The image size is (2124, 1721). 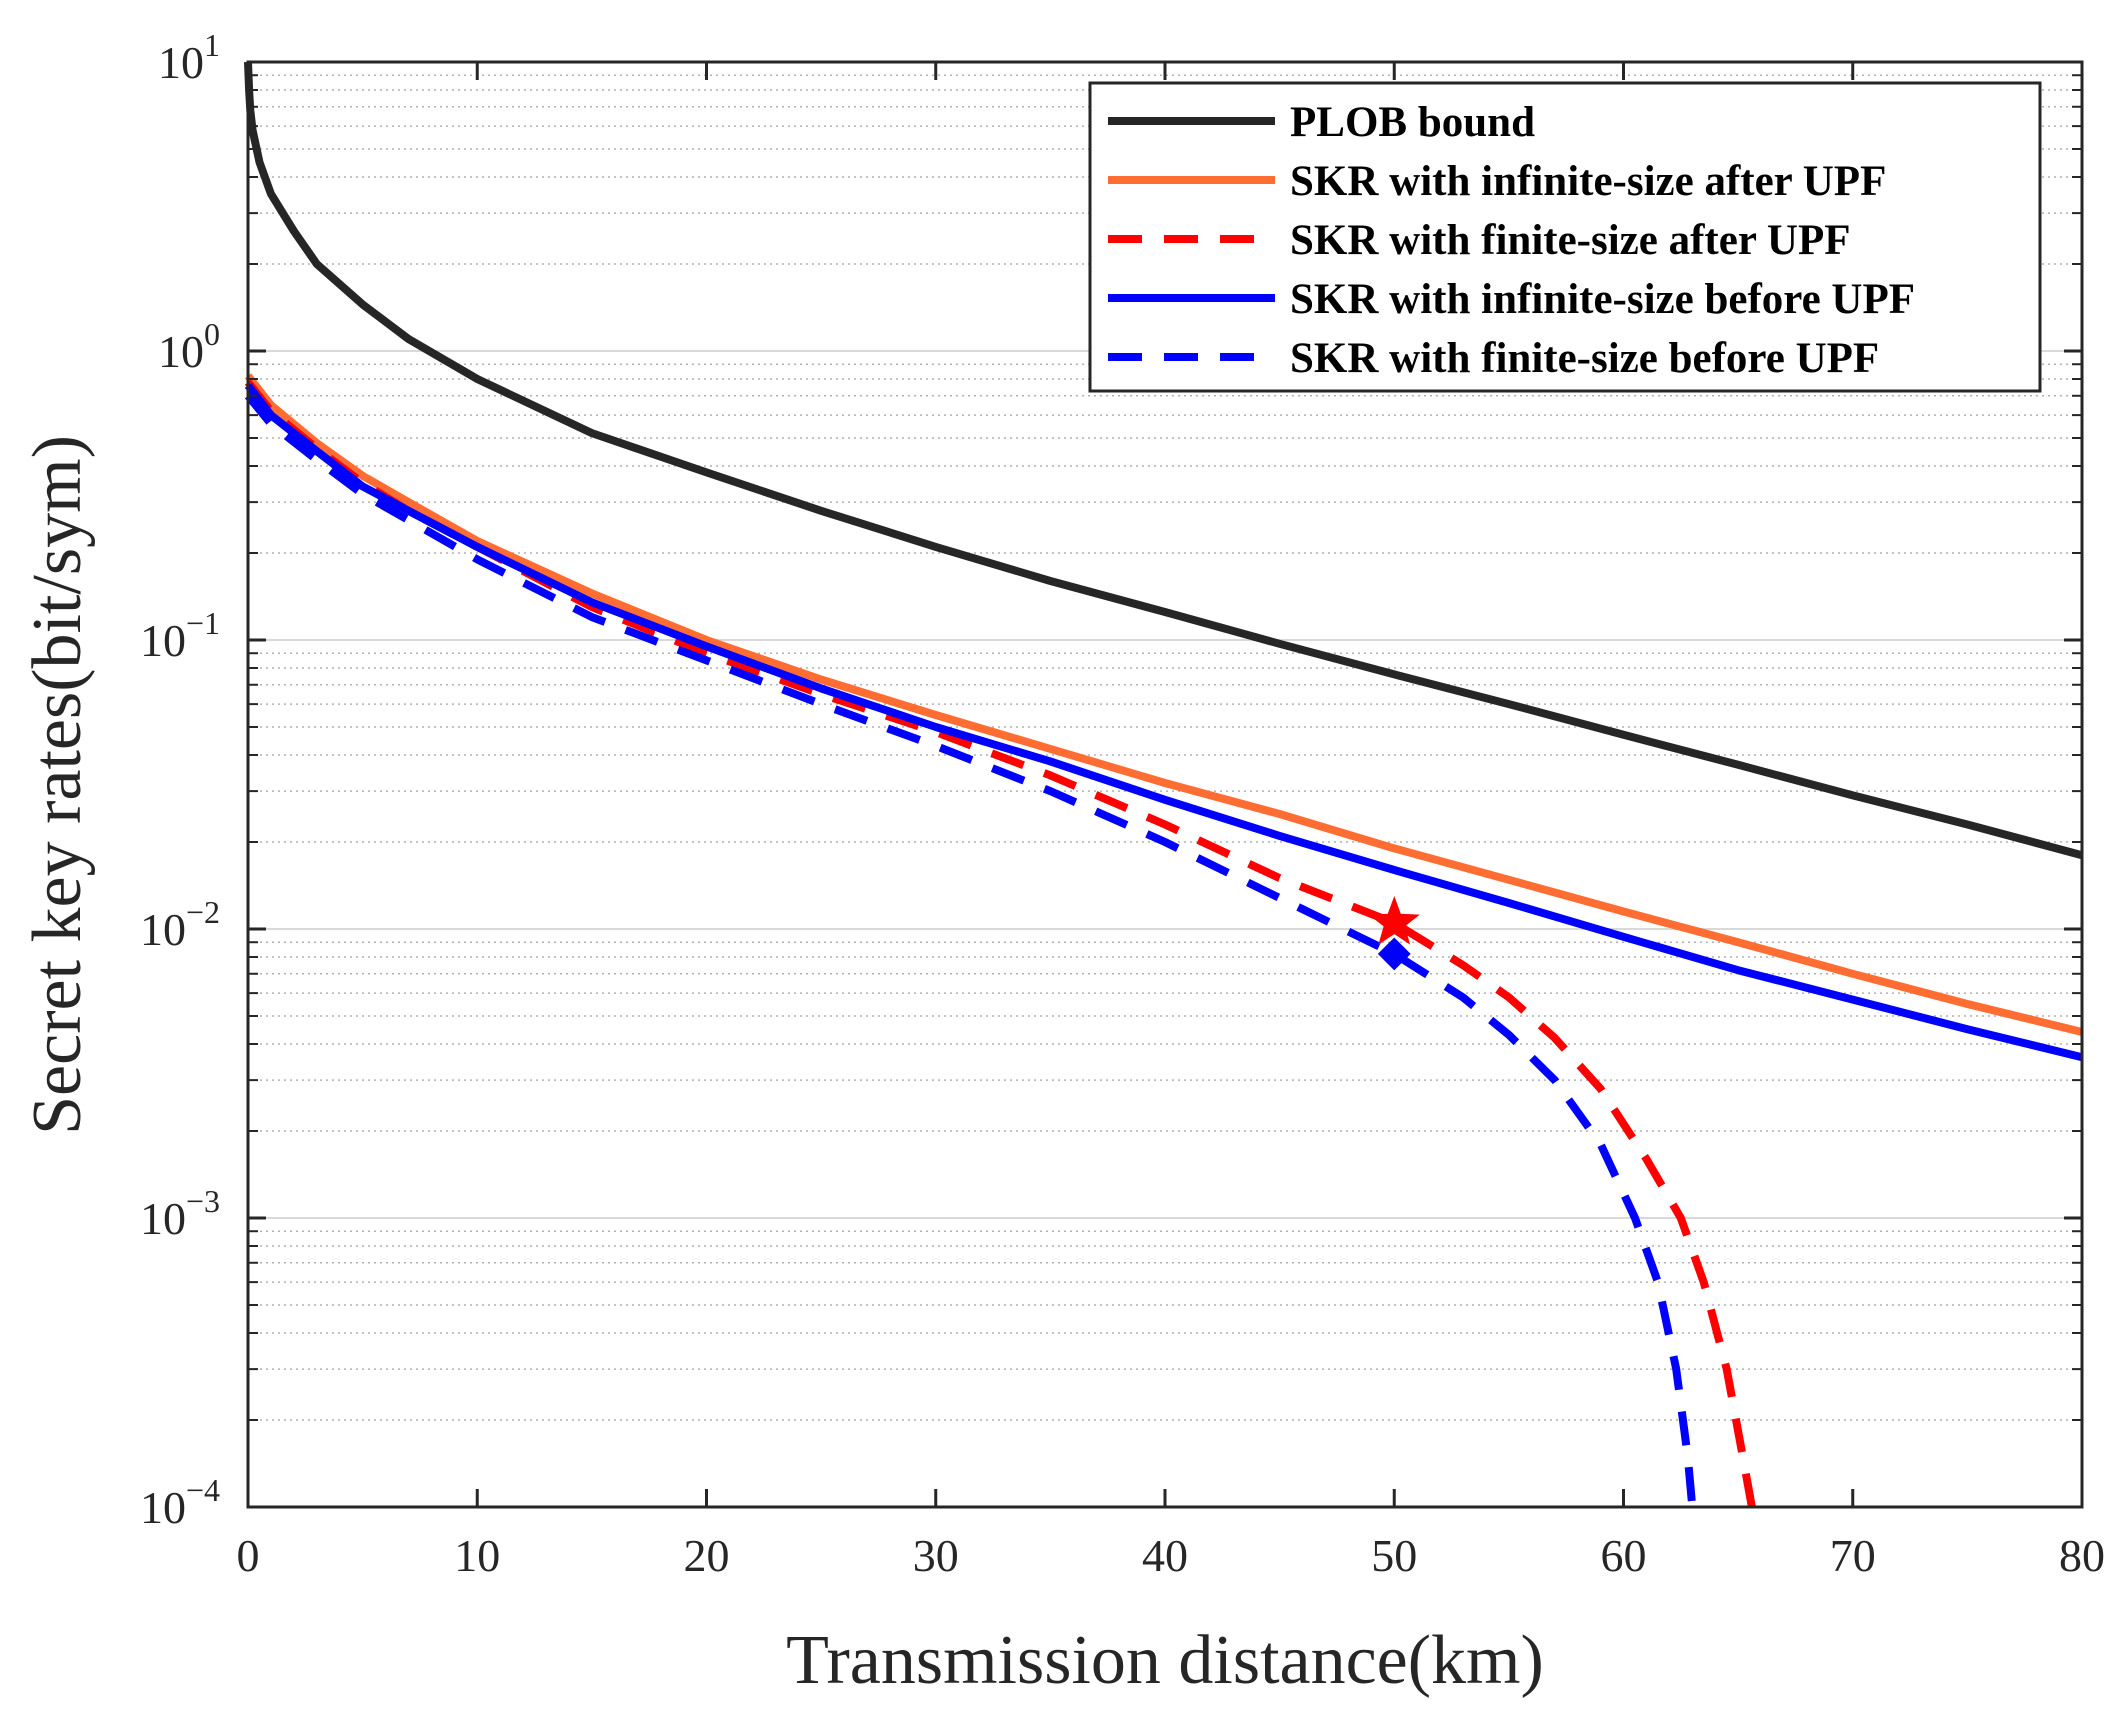 I want to click on x-tick-label: 60, so click(x=1624, y=1555).